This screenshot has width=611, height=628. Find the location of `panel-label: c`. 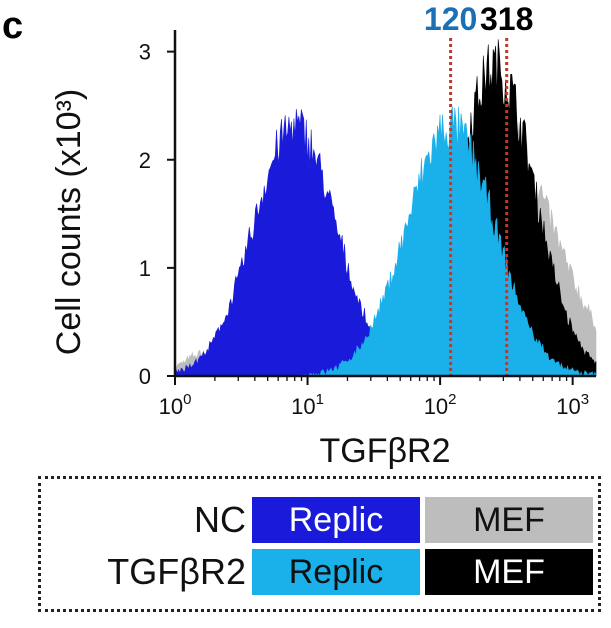

panel-label: c is located at coordinates (12, 26).